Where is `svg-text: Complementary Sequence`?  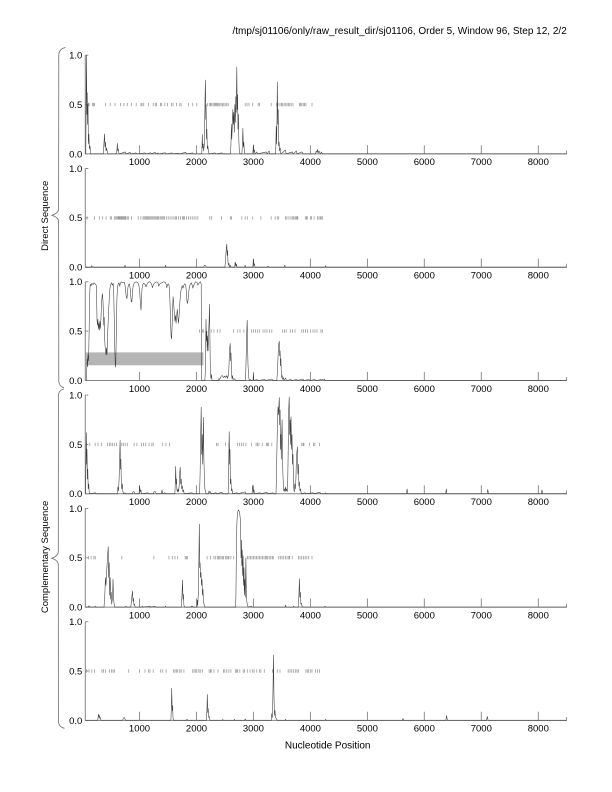
svg-text: Complementary Sequence is located at coordinates (45, 557).